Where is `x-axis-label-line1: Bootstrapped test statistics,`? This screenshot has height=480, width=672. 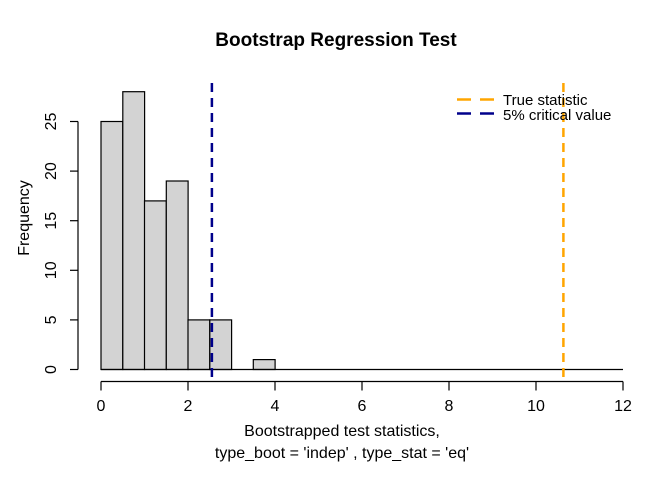 x-axis-label-line1: Bootstrapped test statistics, is located at coordinates (342, 431).